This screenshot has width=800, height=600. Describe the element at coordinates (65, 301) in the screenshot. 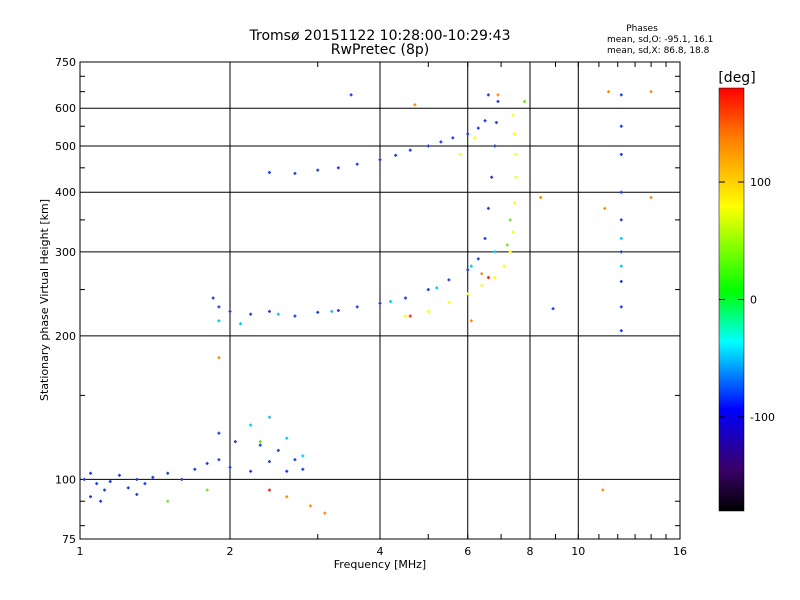

I see `y-tick-labels: 75 100 200 300 400 500 600 750` at that location.